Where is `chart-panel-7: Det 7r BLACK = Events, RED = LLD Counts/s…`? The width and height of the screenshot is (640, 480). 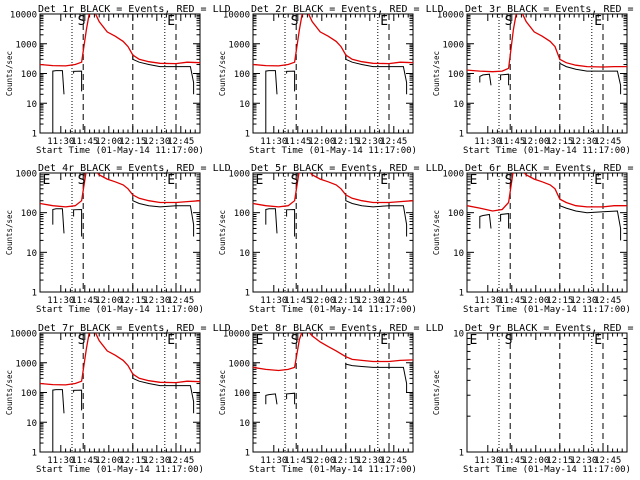
chart-panel-7: Det 7r BLACK = Events, RED = LLD Counts/s… is located at coordinates (118, 399).